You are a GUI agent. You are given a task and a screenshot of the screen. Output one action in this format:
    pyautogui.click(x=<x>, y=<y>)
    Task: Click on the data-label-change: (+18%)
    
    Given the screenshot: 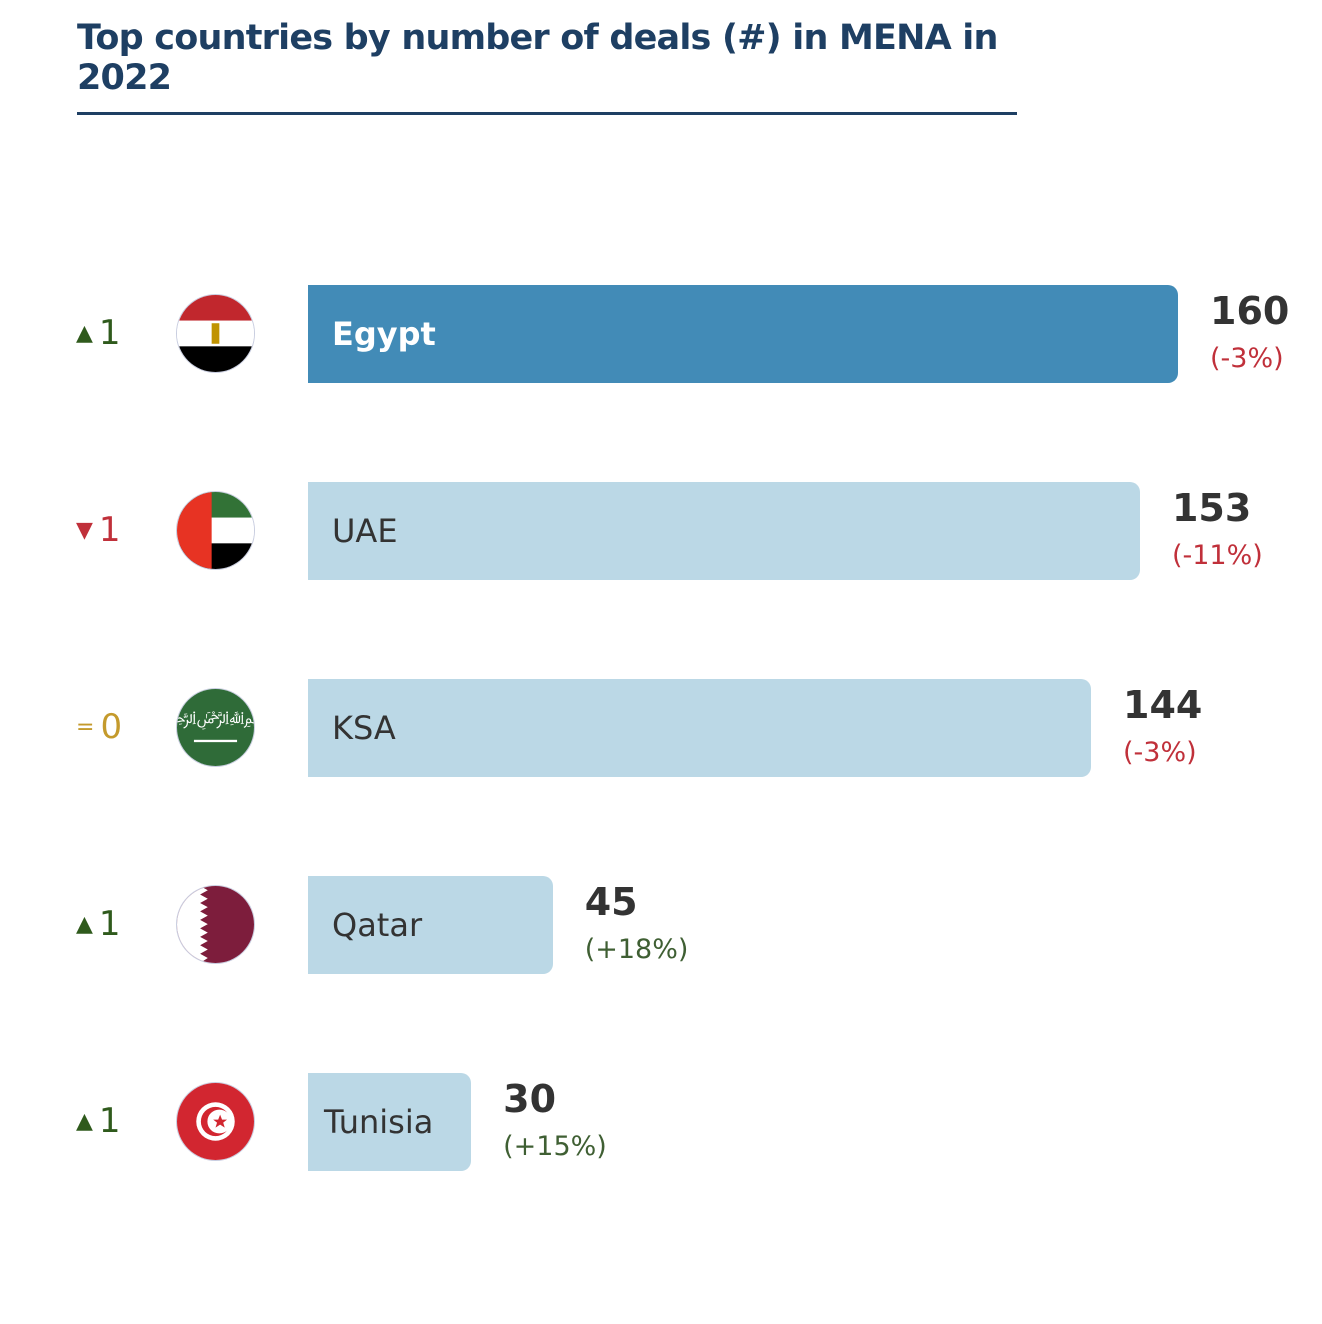 What is the action you would take?
    pyautogui.click(x=636, y=949)
    